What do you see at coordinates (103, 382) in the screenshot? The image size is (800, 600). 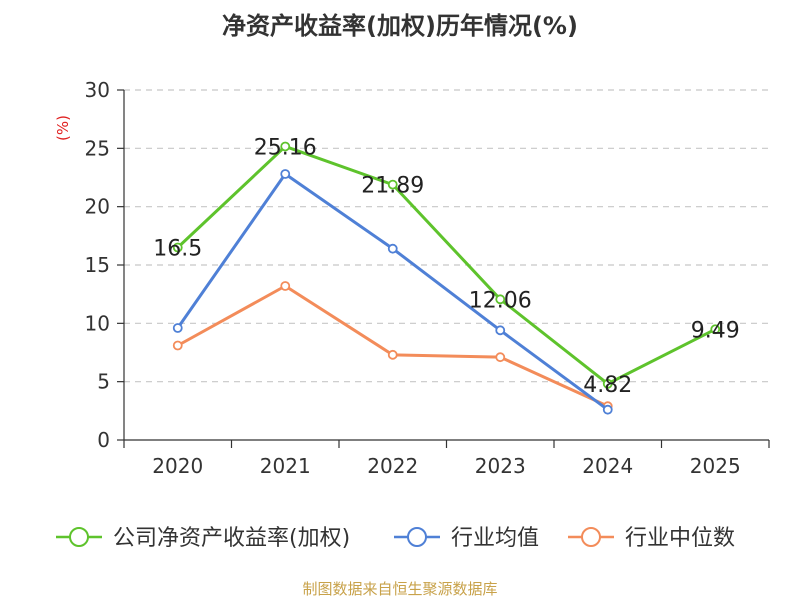 I see `y-tick-label: 5` at bounding box center [103, 382].